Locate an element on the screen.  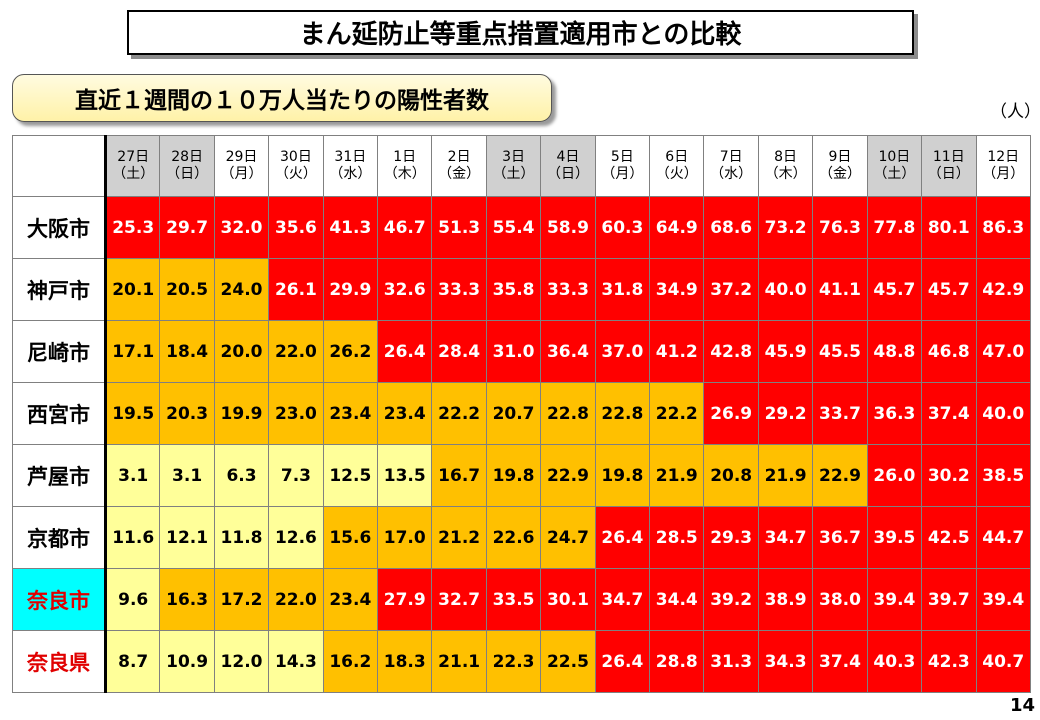
value-cell: 30.2 is located at coordinates (949, 475).